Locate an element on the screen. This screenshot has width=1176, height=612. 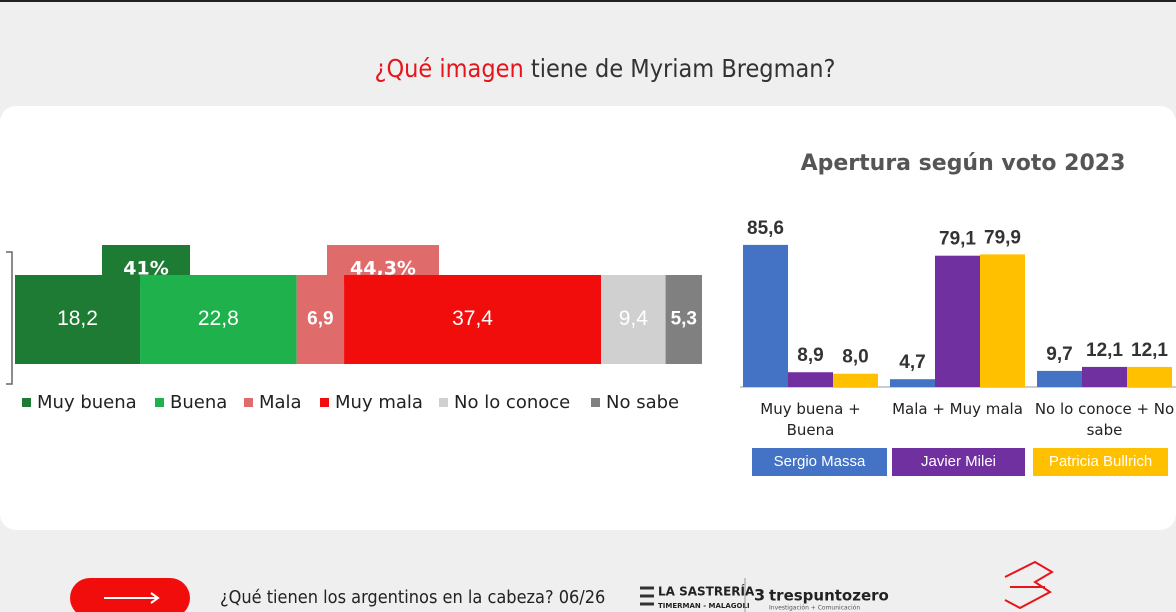
bracket is located at coordinates (9, 318).